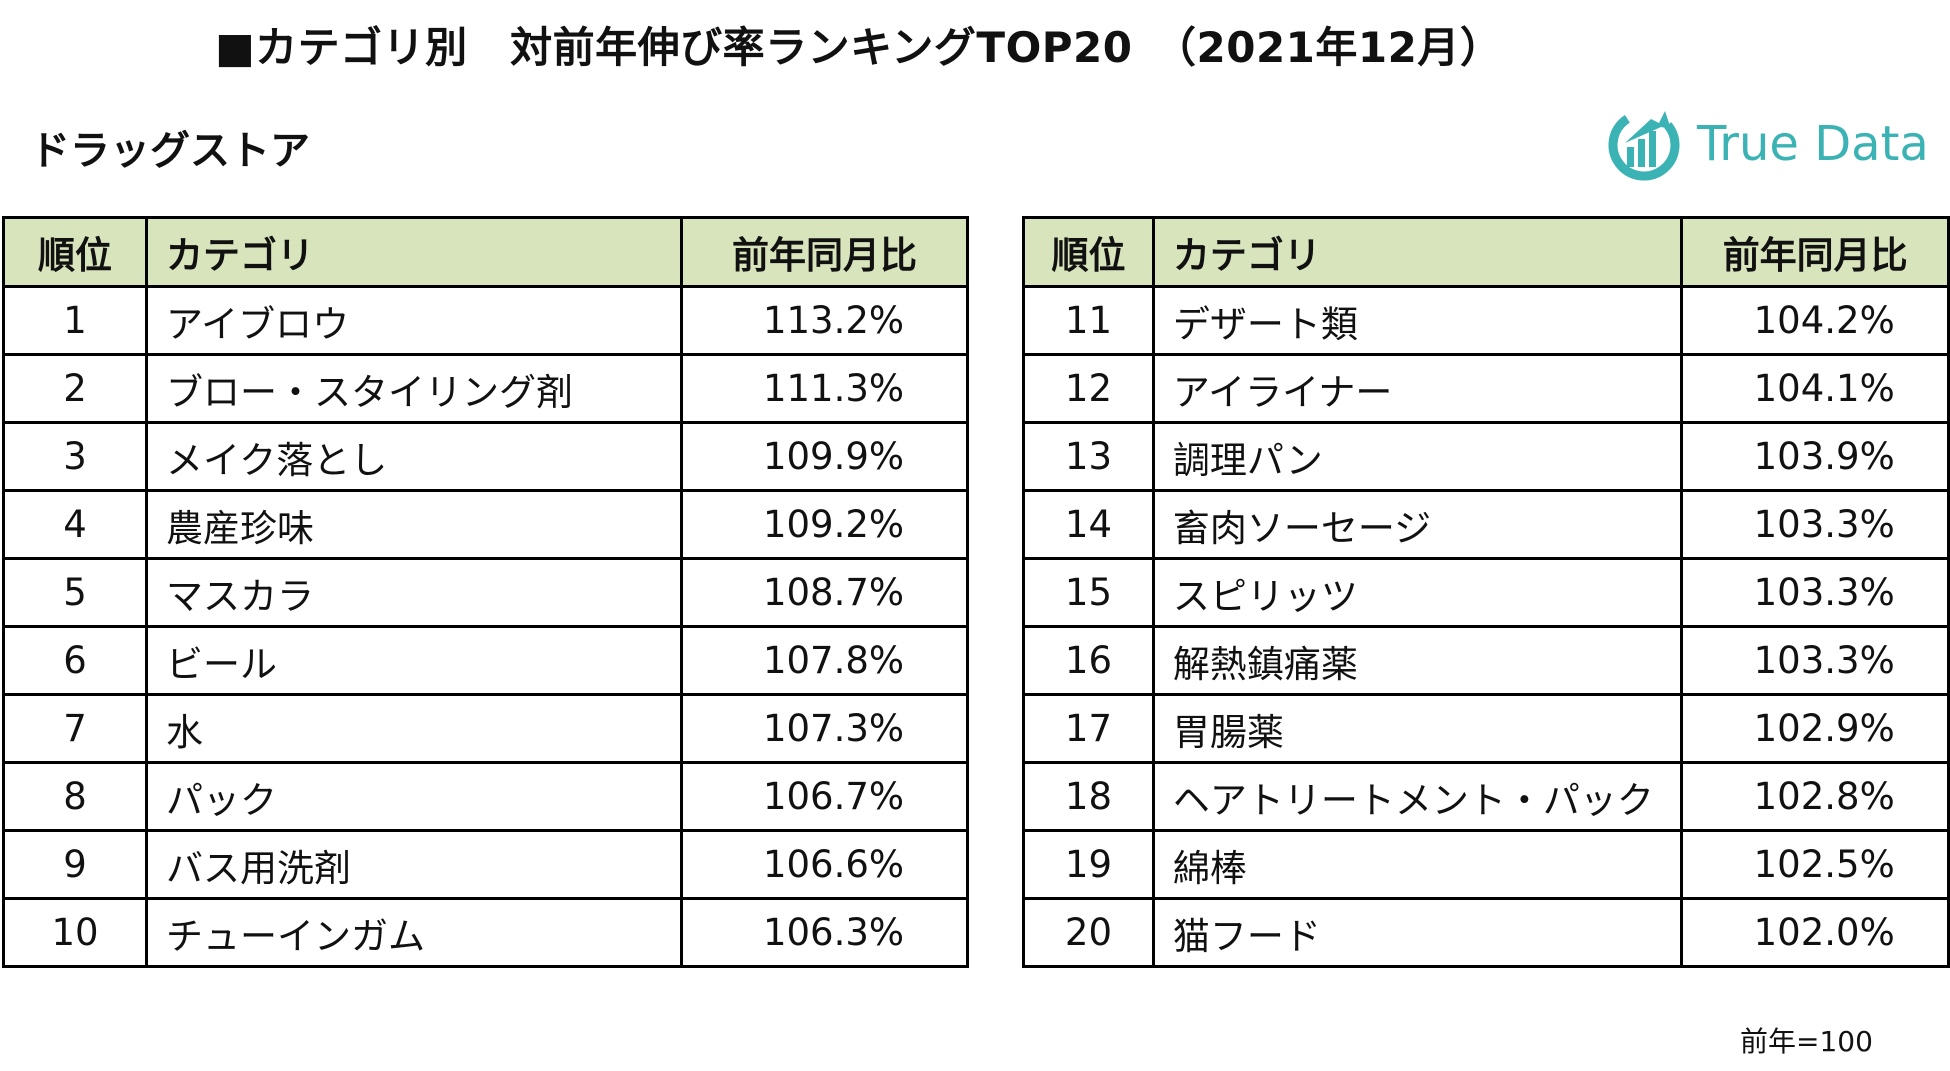 The image size is (1950, 1071). I want to click on cell-ratio: 108.7%, so click(824, 592).